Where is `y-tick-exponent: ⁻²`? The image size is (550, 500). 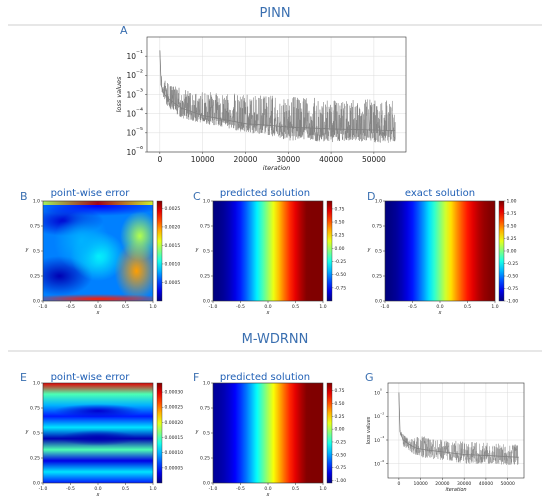 y-tick-exponent: ⁻² is located at coordinates (139, 72).